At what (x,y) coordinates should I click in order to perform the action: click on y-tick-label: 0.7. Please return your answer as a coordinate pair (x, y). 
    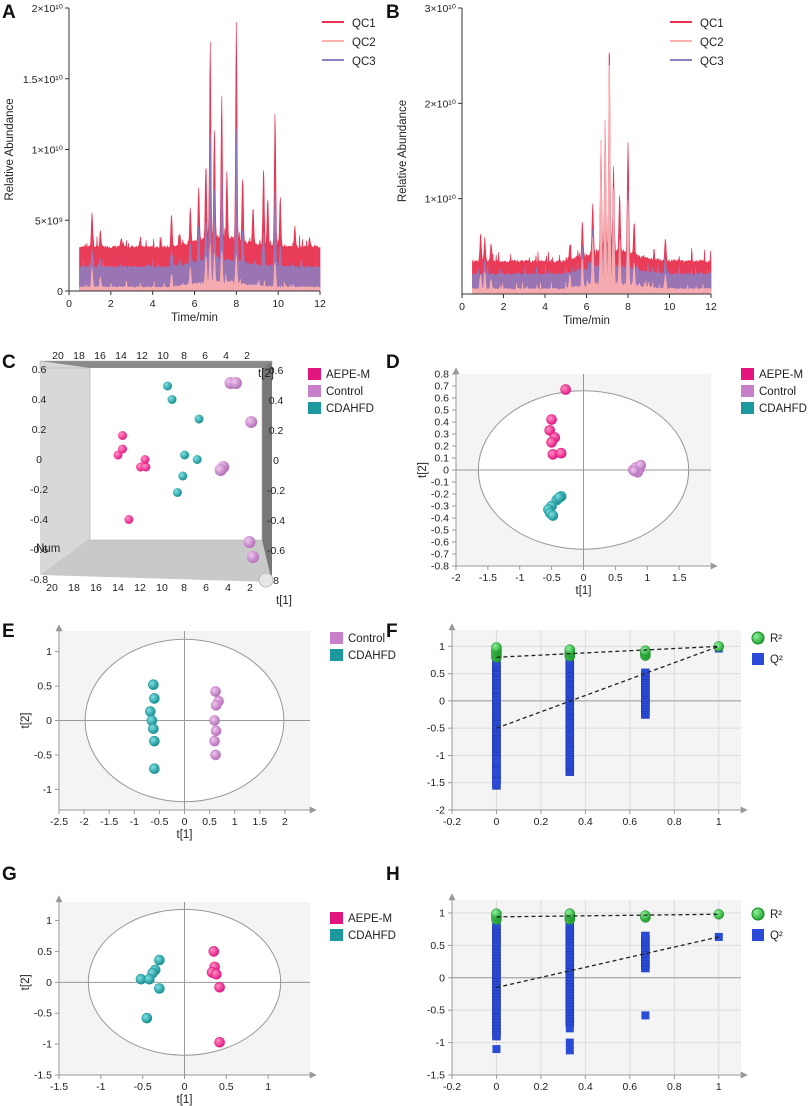
    Looking at the image, I should click on (441, 387).